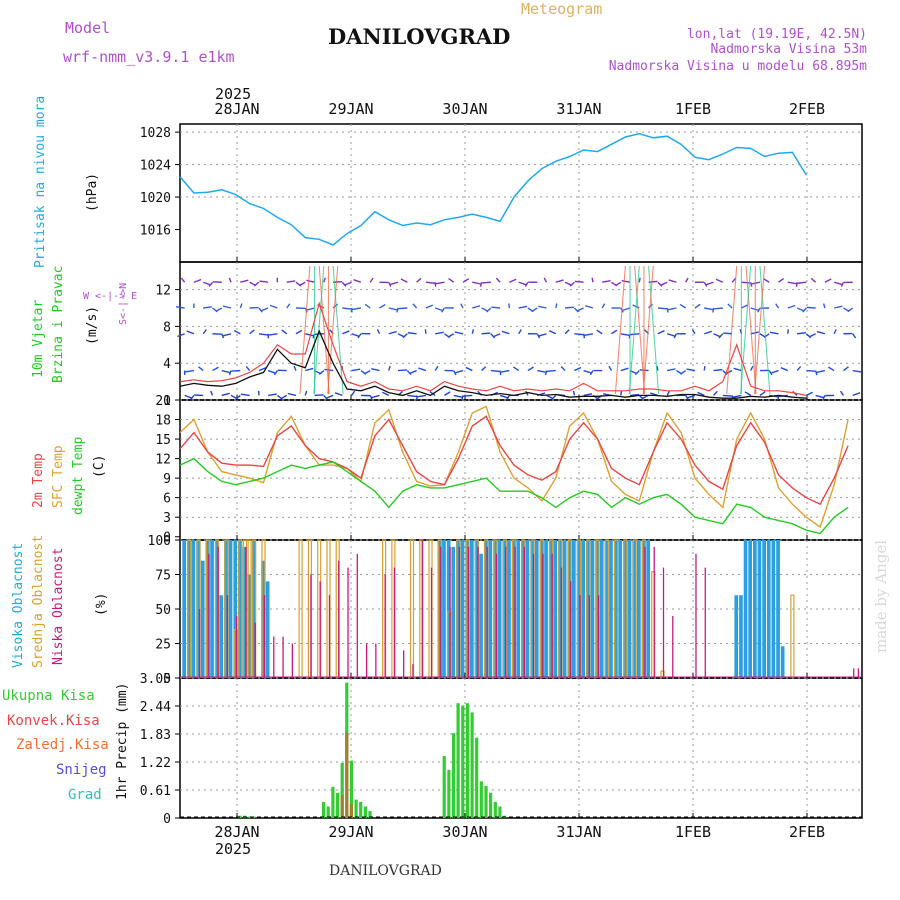 The height and width of the screenshot is (900, 900). I want to click on wind-ylabel2: Brzina i Pravac, so click(58, 324).